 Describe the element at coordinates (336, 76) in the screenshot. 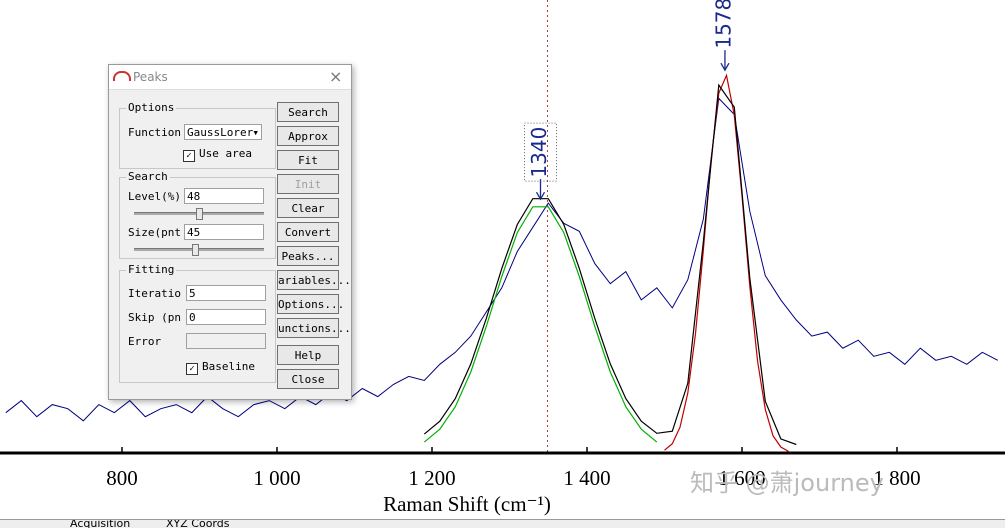

I see `close-icon: ×` at that location.